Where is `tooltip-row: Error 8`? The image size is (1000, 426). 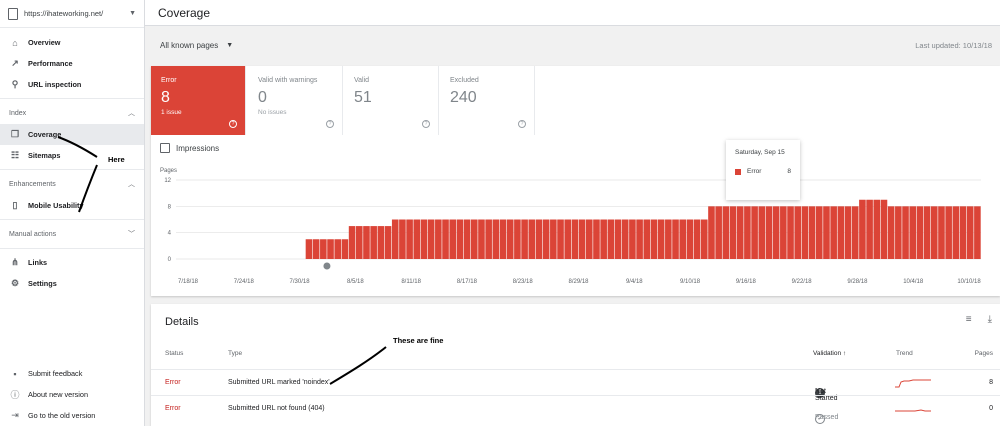 tooltip-row: Error 8 is located at coordinates (763, 171).